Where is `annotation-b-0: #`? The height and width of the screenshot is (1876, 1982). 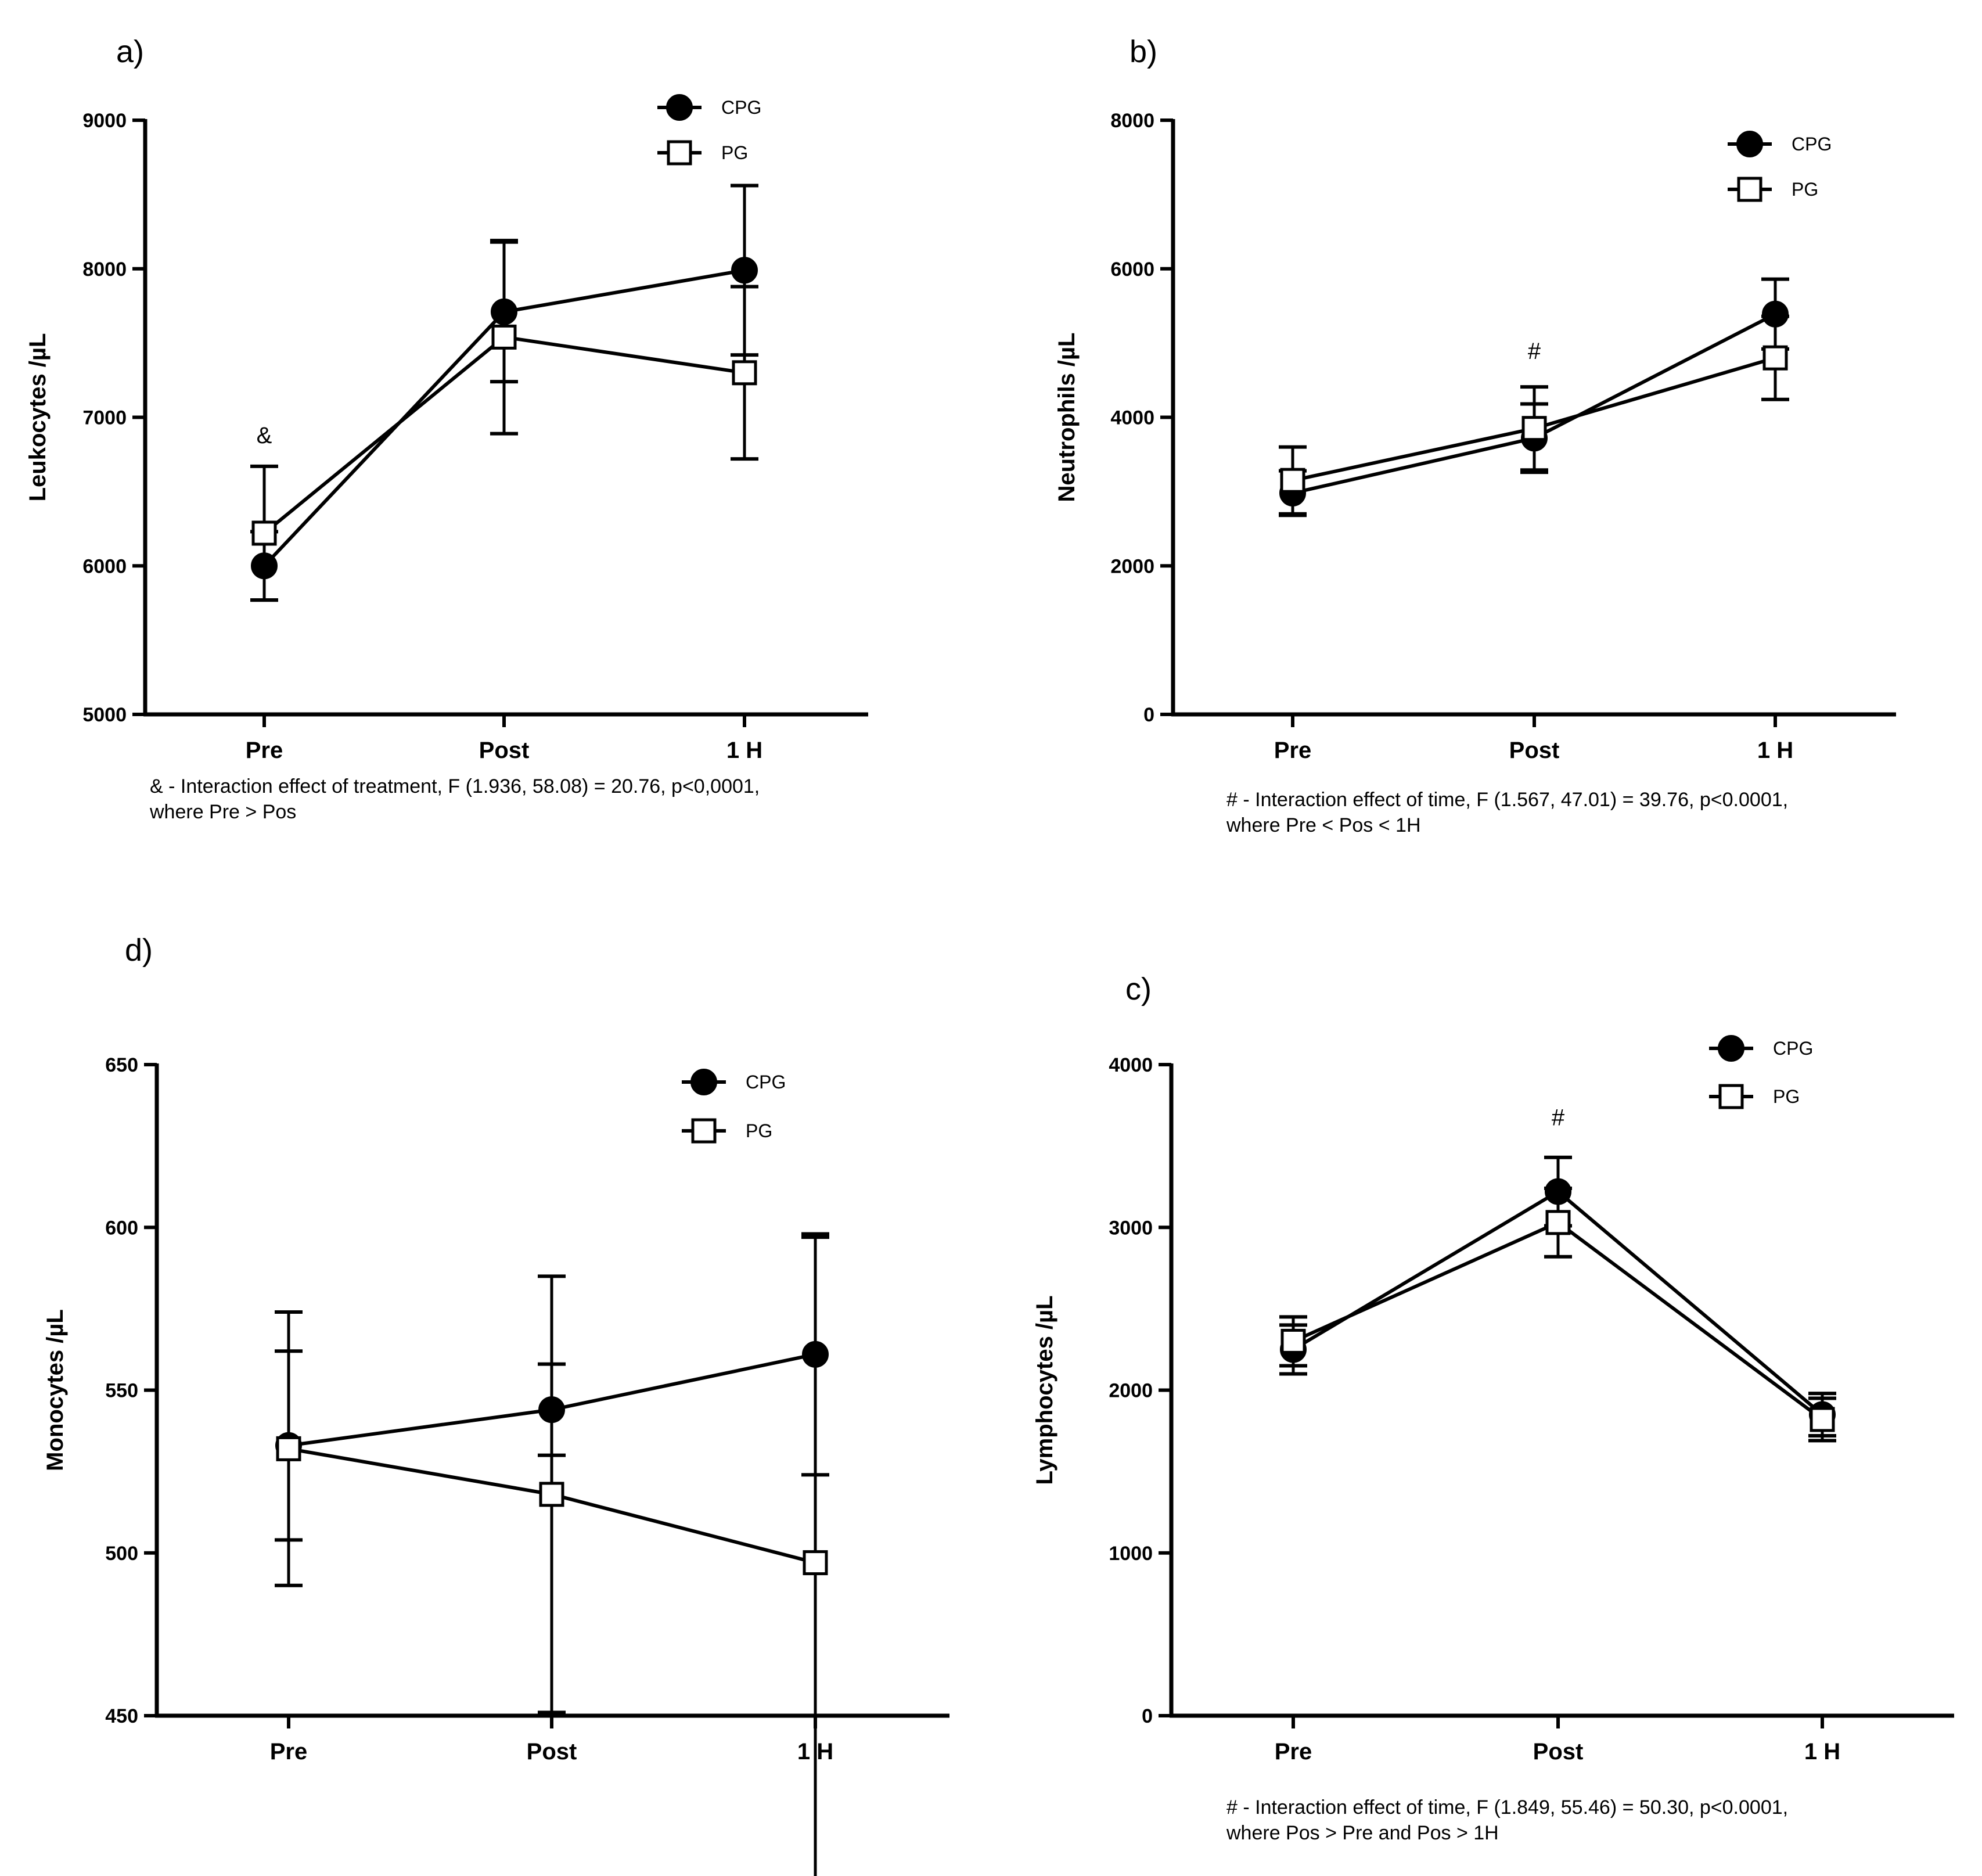 annotation-b-0: # is located at coordinates (1535, 351).